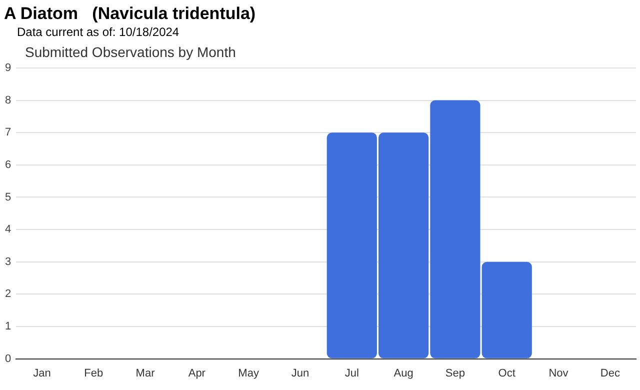 This screenshot has height=390, width=640. What do you see at coordinates (98, 32) in the screenshot?
I see `chart-subtitle: Data current as of: 10/18/2024` at bounding box center [98, 32].